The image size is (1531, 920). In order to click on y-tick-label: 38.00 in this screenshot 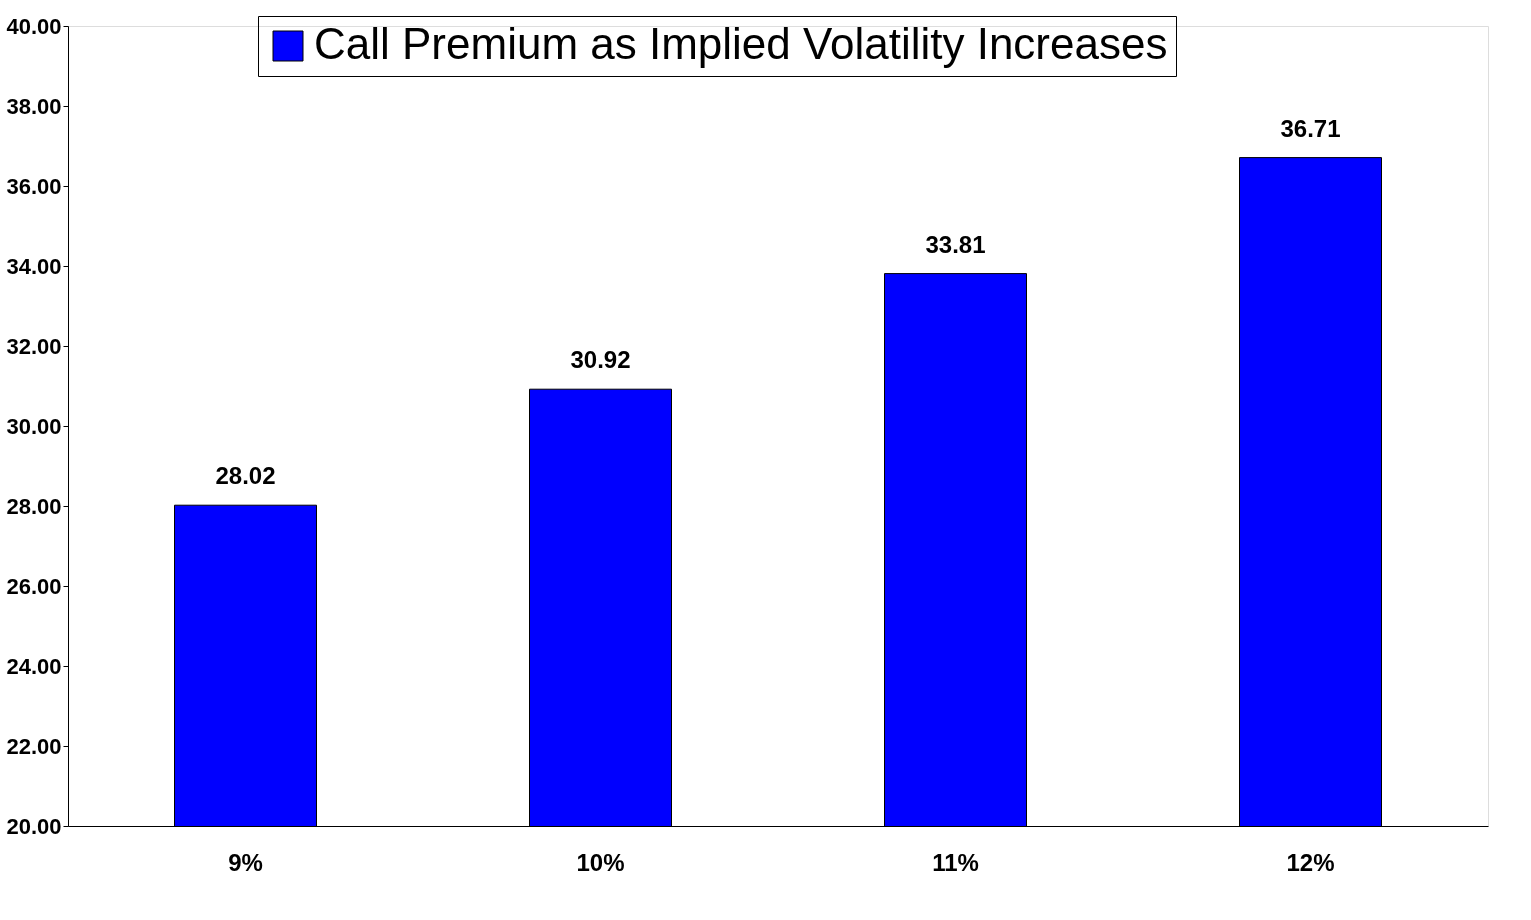, I will do `click(34, 106)`.